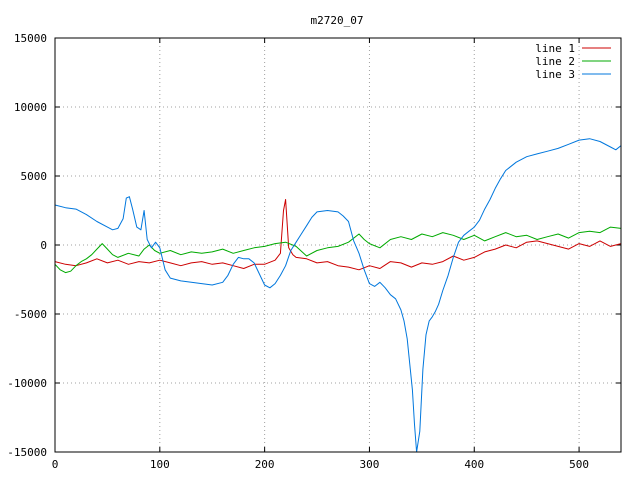 The height and width of the screenshot is (480, 640). What do you see at coordinates (27, 452) in the screenshot?
I see `y-tick-label: -15000` at bounding box center [27, 452].